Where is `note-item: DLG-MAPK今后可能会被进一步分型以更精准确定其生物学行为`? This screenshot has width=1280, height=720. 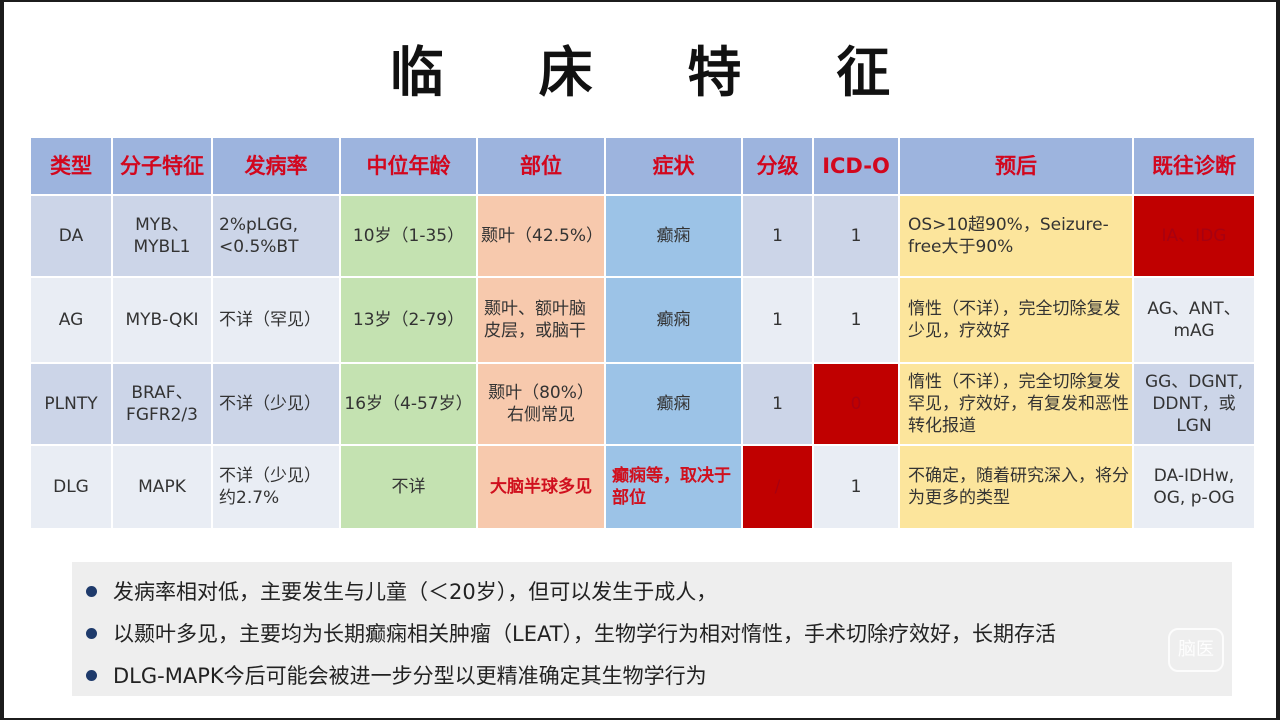 note-item: DLG-MAPK今后可能会被进一步分型以更精准确定其生物学行为 is located at coordinates (396, 675).